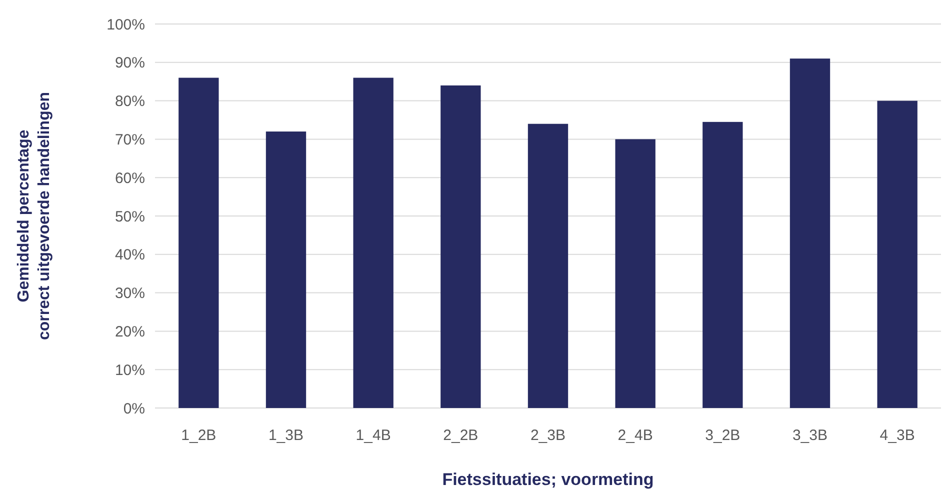 Image resolution: width=949 pixels, height=489 pixels. Describe the element at coordinates (129, 63) in the screenshot. I see `y-tick-label: 90%` at that location.